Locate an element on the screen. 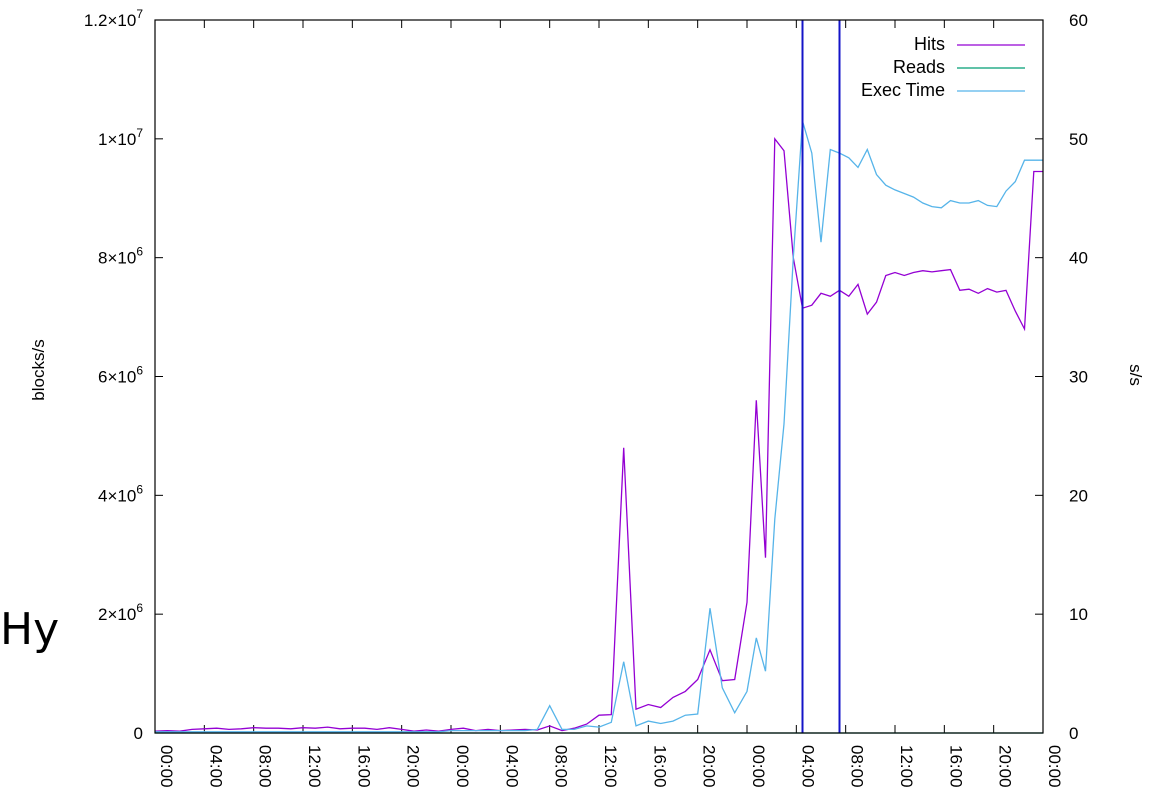 Image resolution: width=1153 pixels, height=807 pixels. y-tick-labels: 0 2×10⁶ 4×10⁶ 6×10⁶ 8×10⁶ 1×10⁷ 1.2×10⁷ is located at coordinates (113, 375).